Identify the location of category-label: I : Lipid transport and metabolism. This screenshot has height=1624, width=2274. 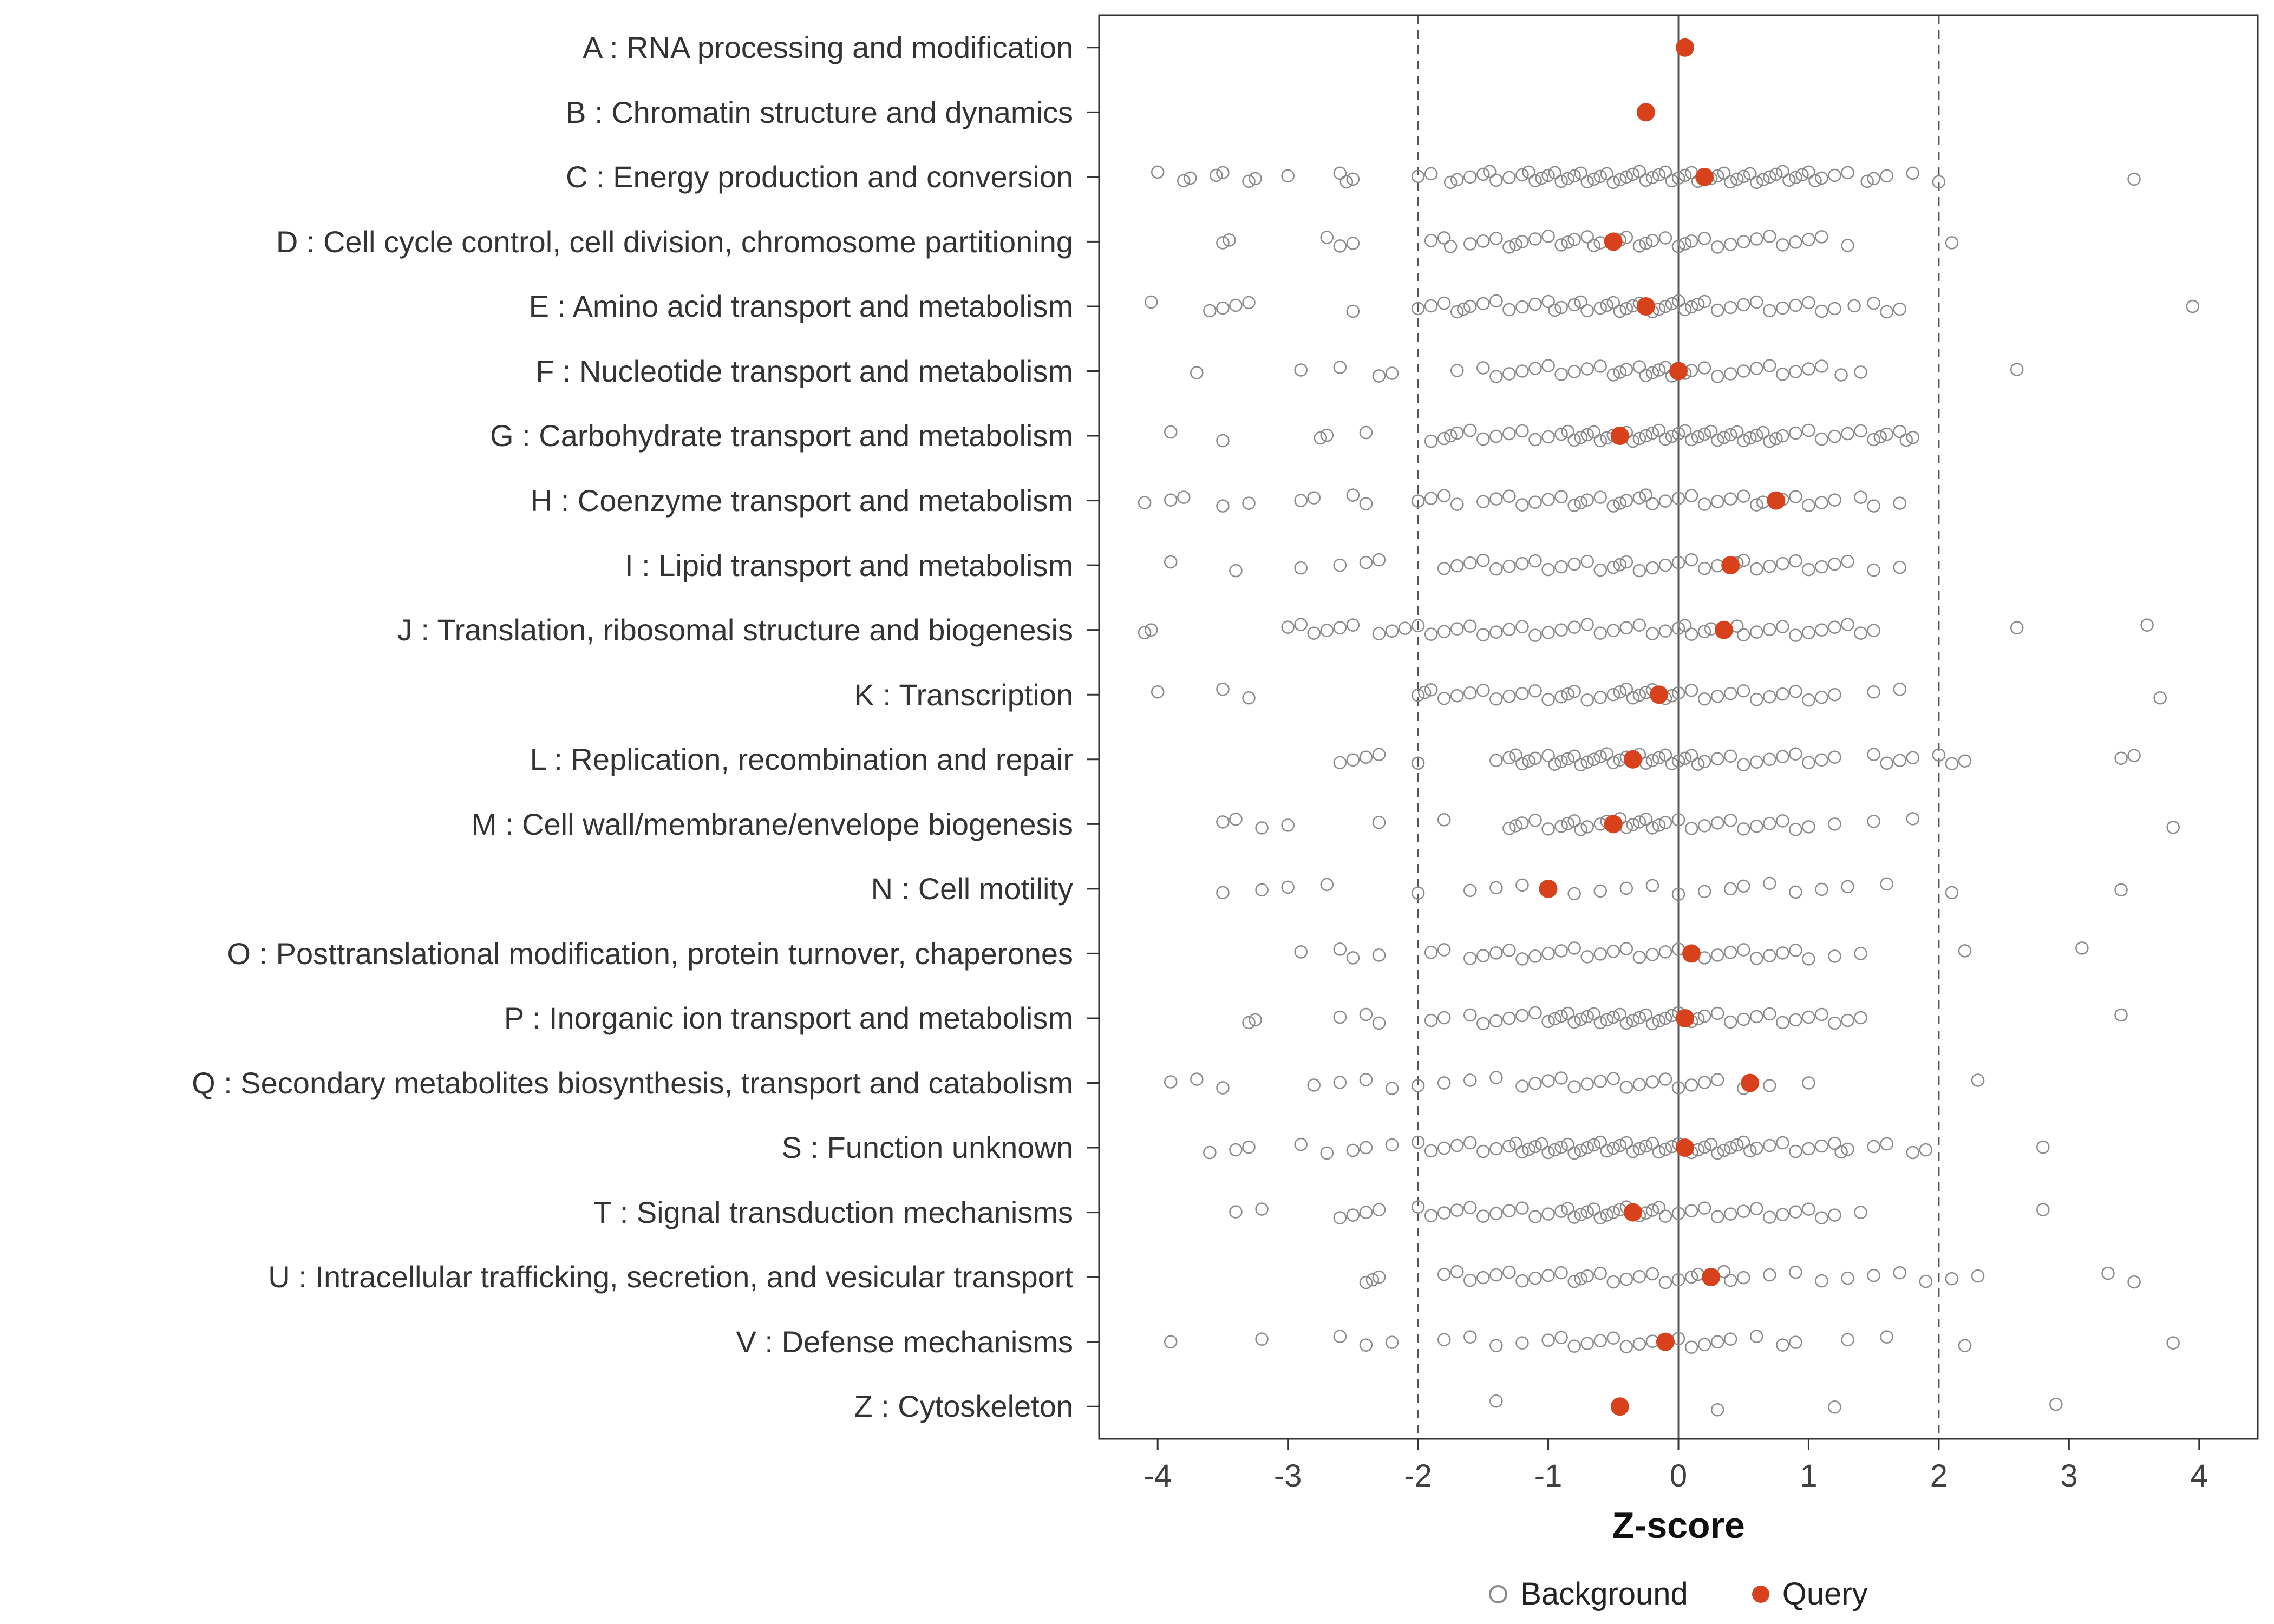
(849, 565).